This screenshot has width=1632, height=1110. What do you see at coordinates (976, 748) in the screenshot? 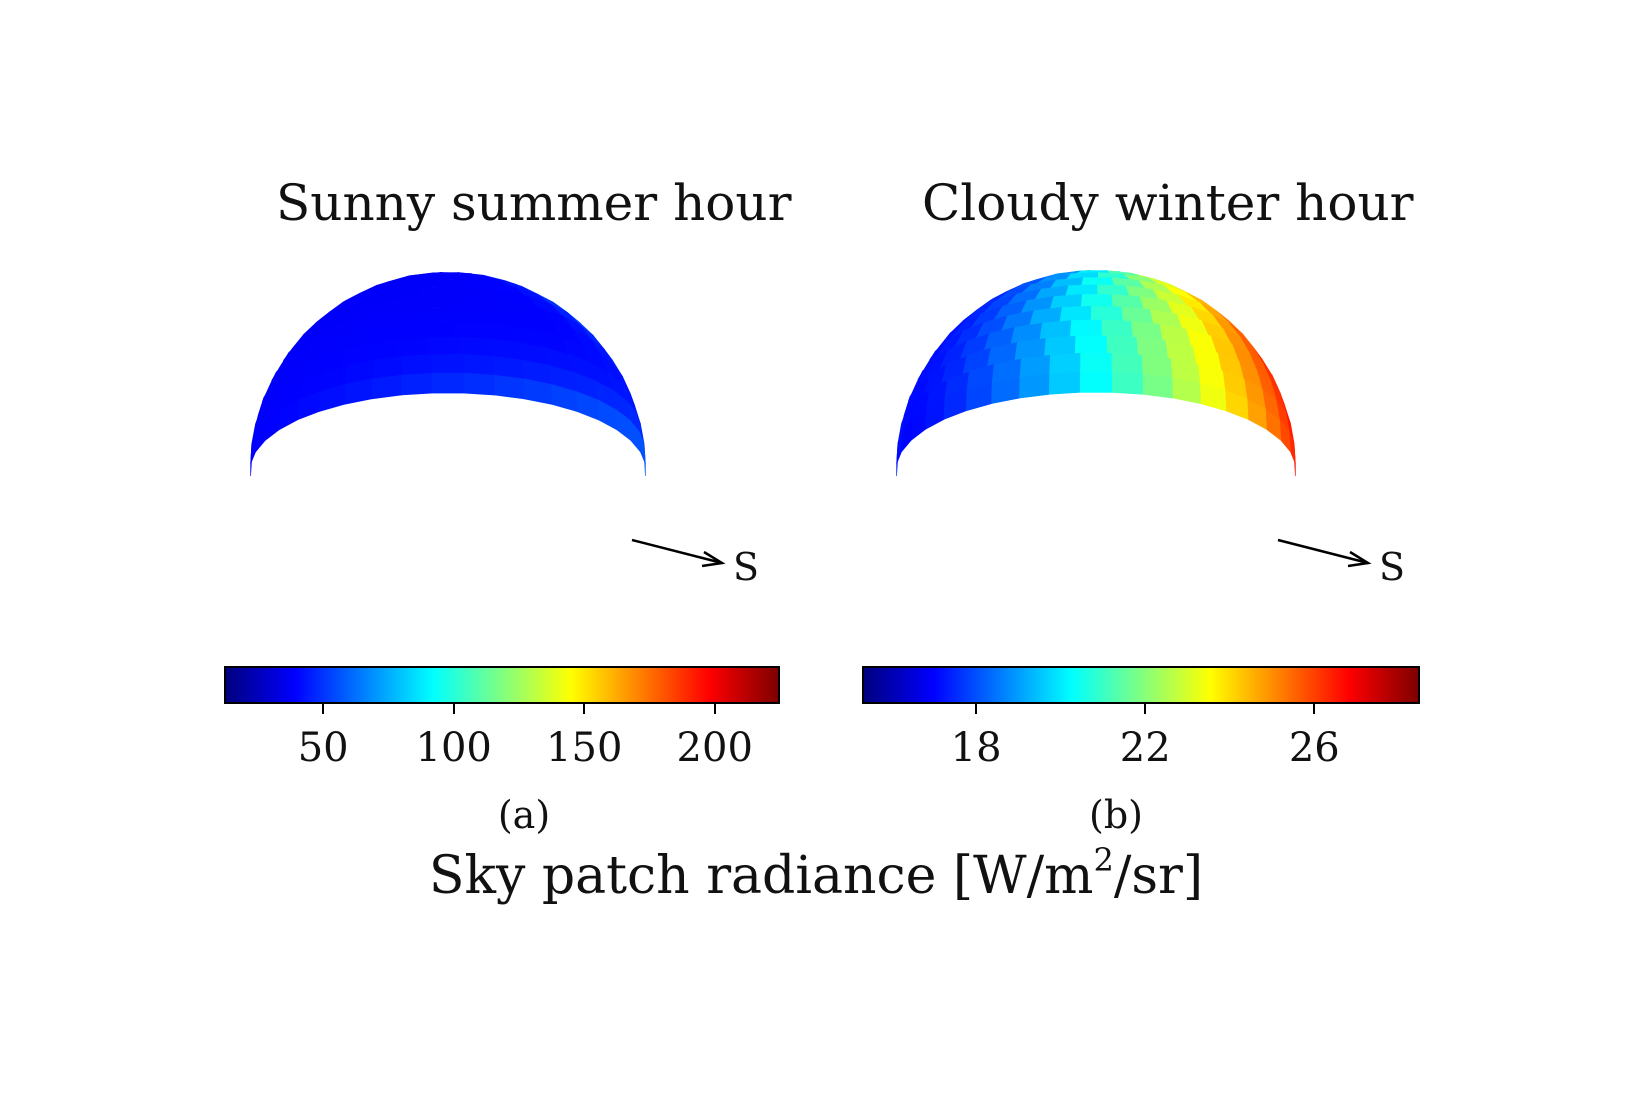
I see `colorbar-b-tick-label: 18` at bounding box center [976, 748].